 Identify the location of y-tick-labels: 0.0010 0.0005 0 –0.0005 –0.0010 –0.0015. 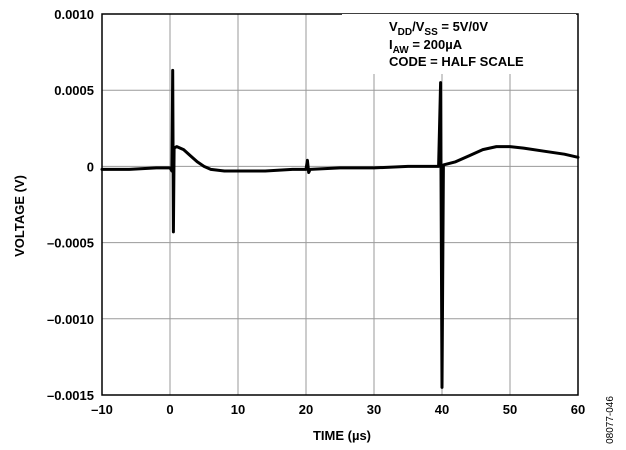
(70, 205).